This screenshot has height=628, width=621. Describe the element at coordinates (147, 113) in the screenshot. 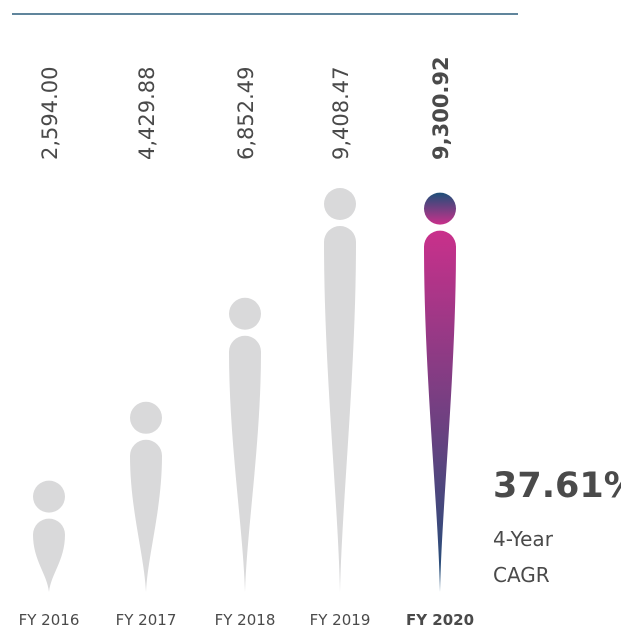

I see `value-label: 4,429.88` at that location.